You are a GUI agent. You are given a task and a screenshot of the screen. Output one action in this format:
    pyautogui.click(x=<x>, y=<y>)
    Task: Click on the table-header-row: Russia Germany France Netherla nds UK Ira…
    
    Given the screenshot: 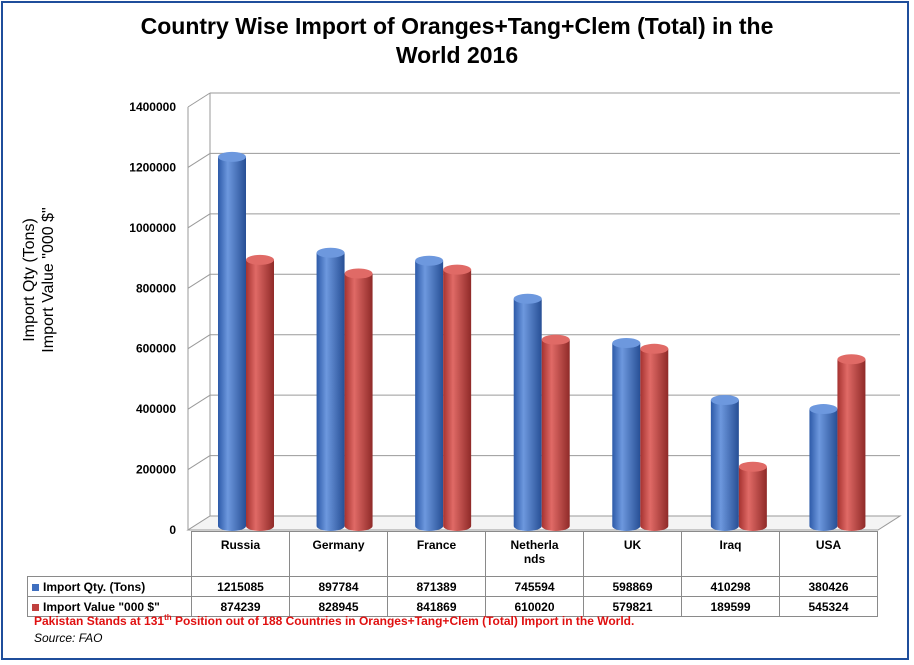 What is the action you would take?
    pyautogui.click(x=453, y=554)
    